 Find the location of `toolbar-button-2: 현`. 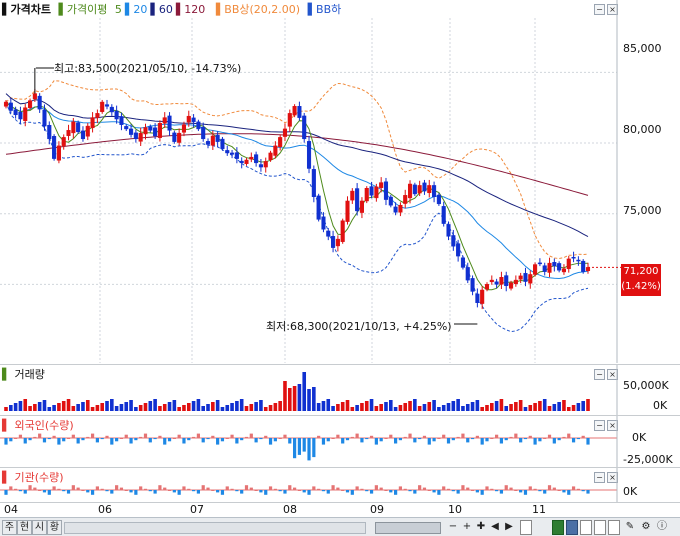

toolbar-button-2: 현 is located at coordinates (24, 527).